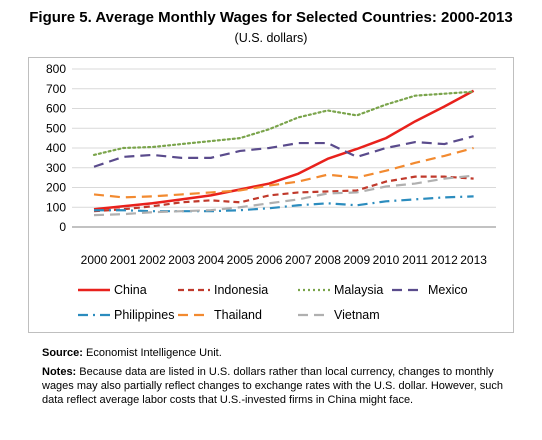 The image size is (542, 440). What do you see at coordinates (181, 260) in the screenshot?
I see `x-tick-label-2003: 2003` at bounding box center [181, 260].